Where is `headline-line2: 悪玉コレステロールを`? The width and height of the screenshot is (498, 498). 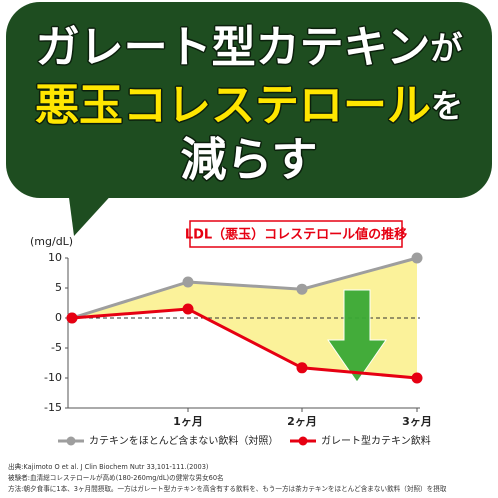
headline-line2: 悪玉コレステロールを is located at coordinates (249, 105).